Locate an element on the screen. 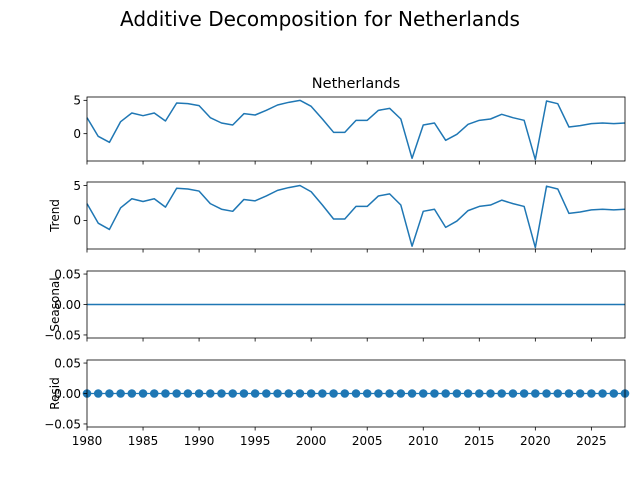 This screenshot has height=480, width=640. x-tick-label: 2015 is located at coordinates (479, 441).